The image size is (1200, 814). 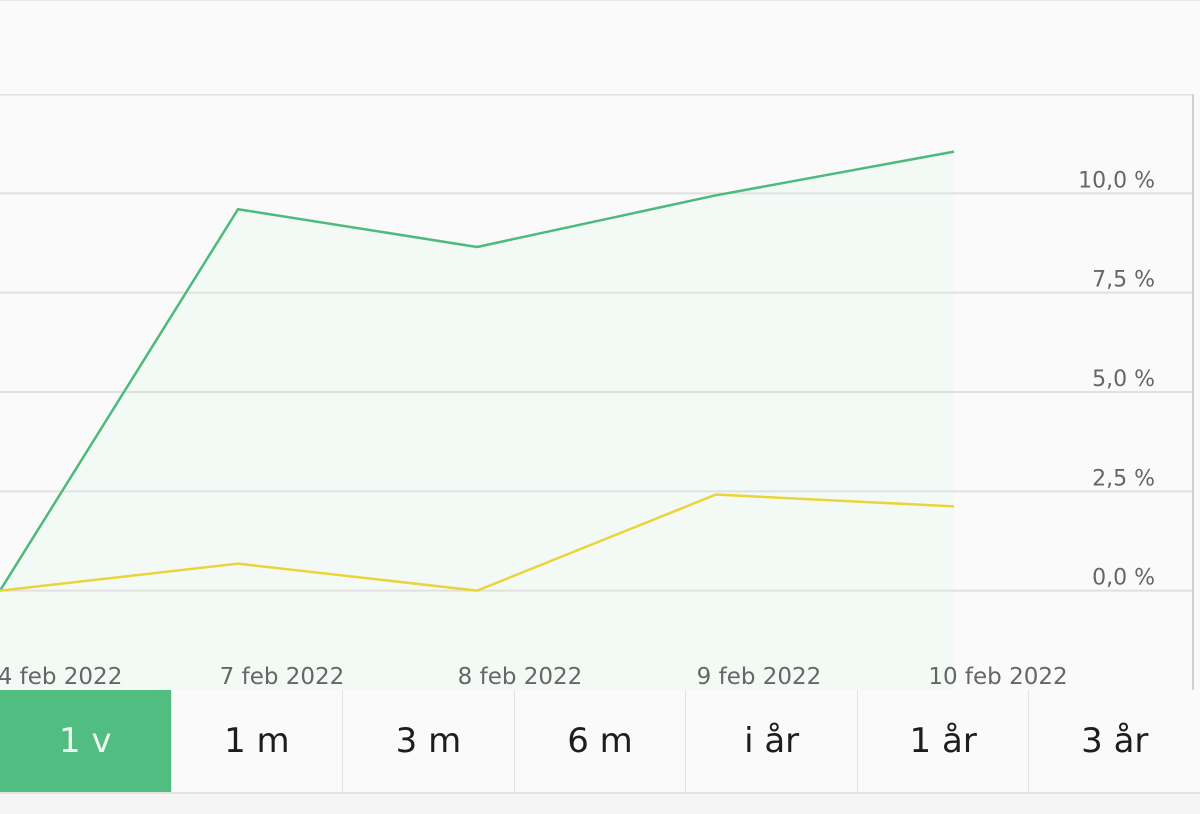 What do you see at coordinates (282, 677) in the screenshot?
I see `x-tick-label: 7 feb 2022` at bounding box center [282, 677].